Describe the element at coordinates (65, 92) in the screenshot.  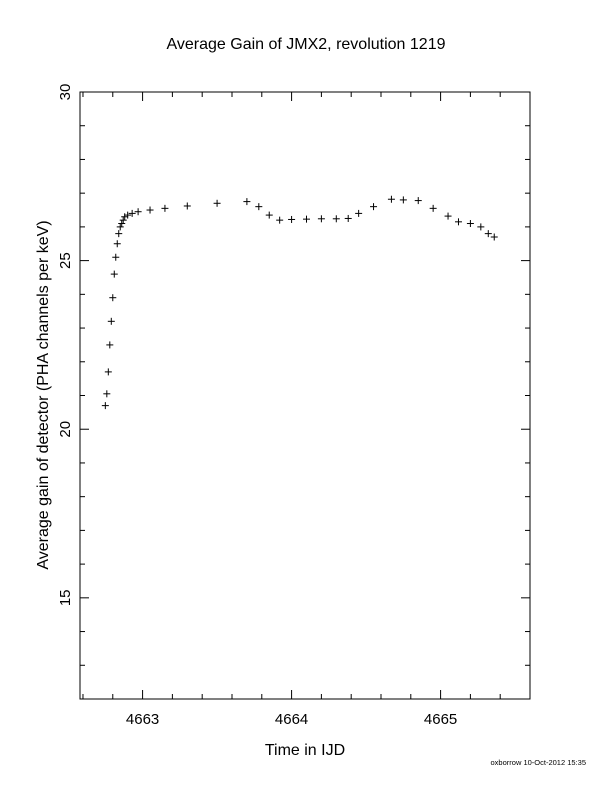
I see `y-tick-label: 30` at that location.